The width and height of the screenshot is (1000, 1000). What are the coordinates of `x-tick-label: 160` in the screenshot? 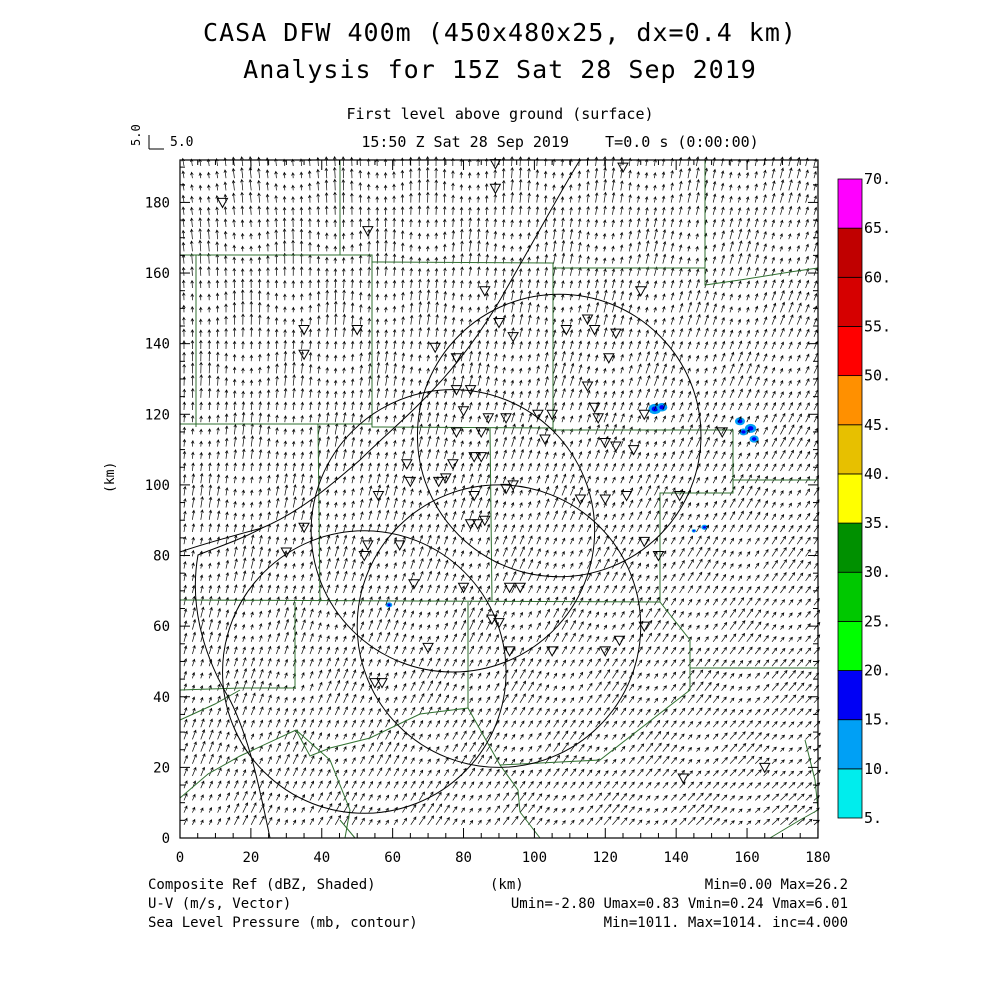 It's located at (746, 858).